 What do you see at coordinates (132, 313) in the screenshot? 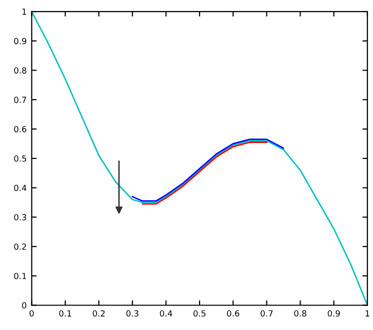
I see `x-tick-label: 0.3` at bounding box center [132, 313].